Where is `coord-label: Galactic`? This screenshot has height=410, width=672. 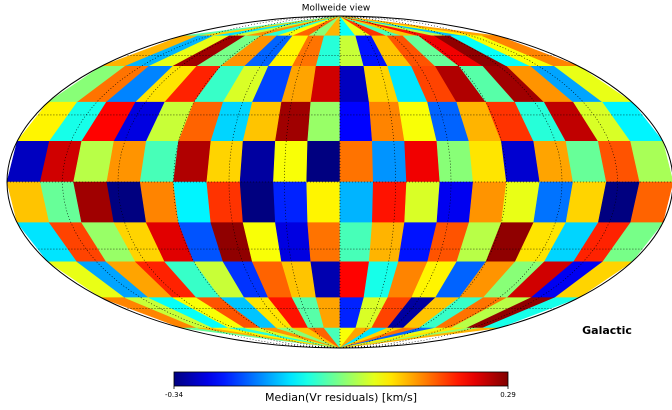 coord-label: Galactic is located at coordinates (607, 330).